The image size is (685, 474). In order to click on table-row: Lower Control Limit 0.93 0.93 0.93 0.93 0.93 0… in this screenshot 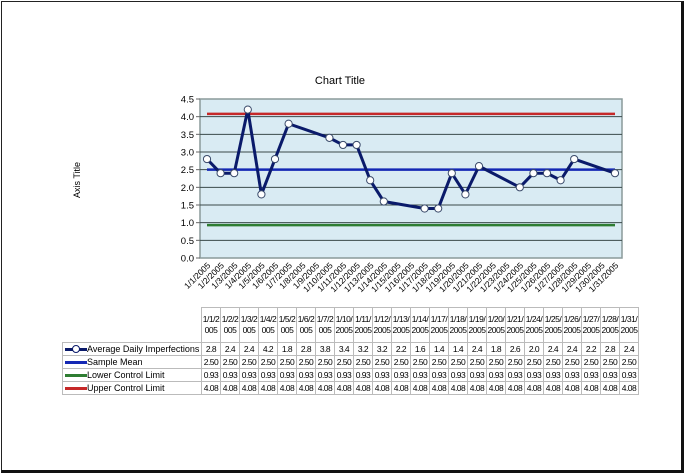, I will do `click(350, 375)`.